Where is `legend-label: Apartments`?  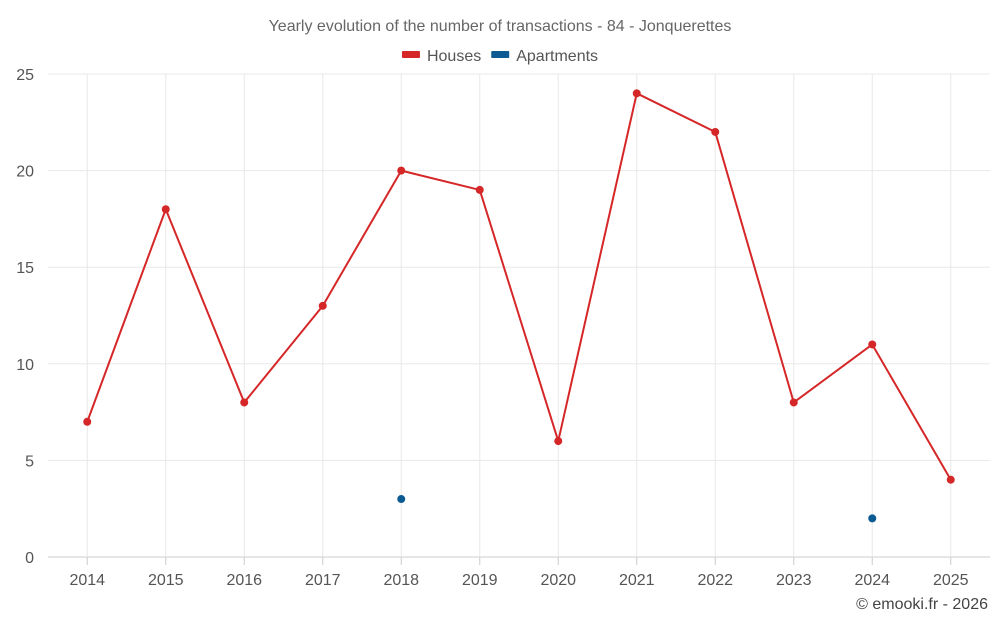
legend-label: Apartments is located at coordinates (557, 56).